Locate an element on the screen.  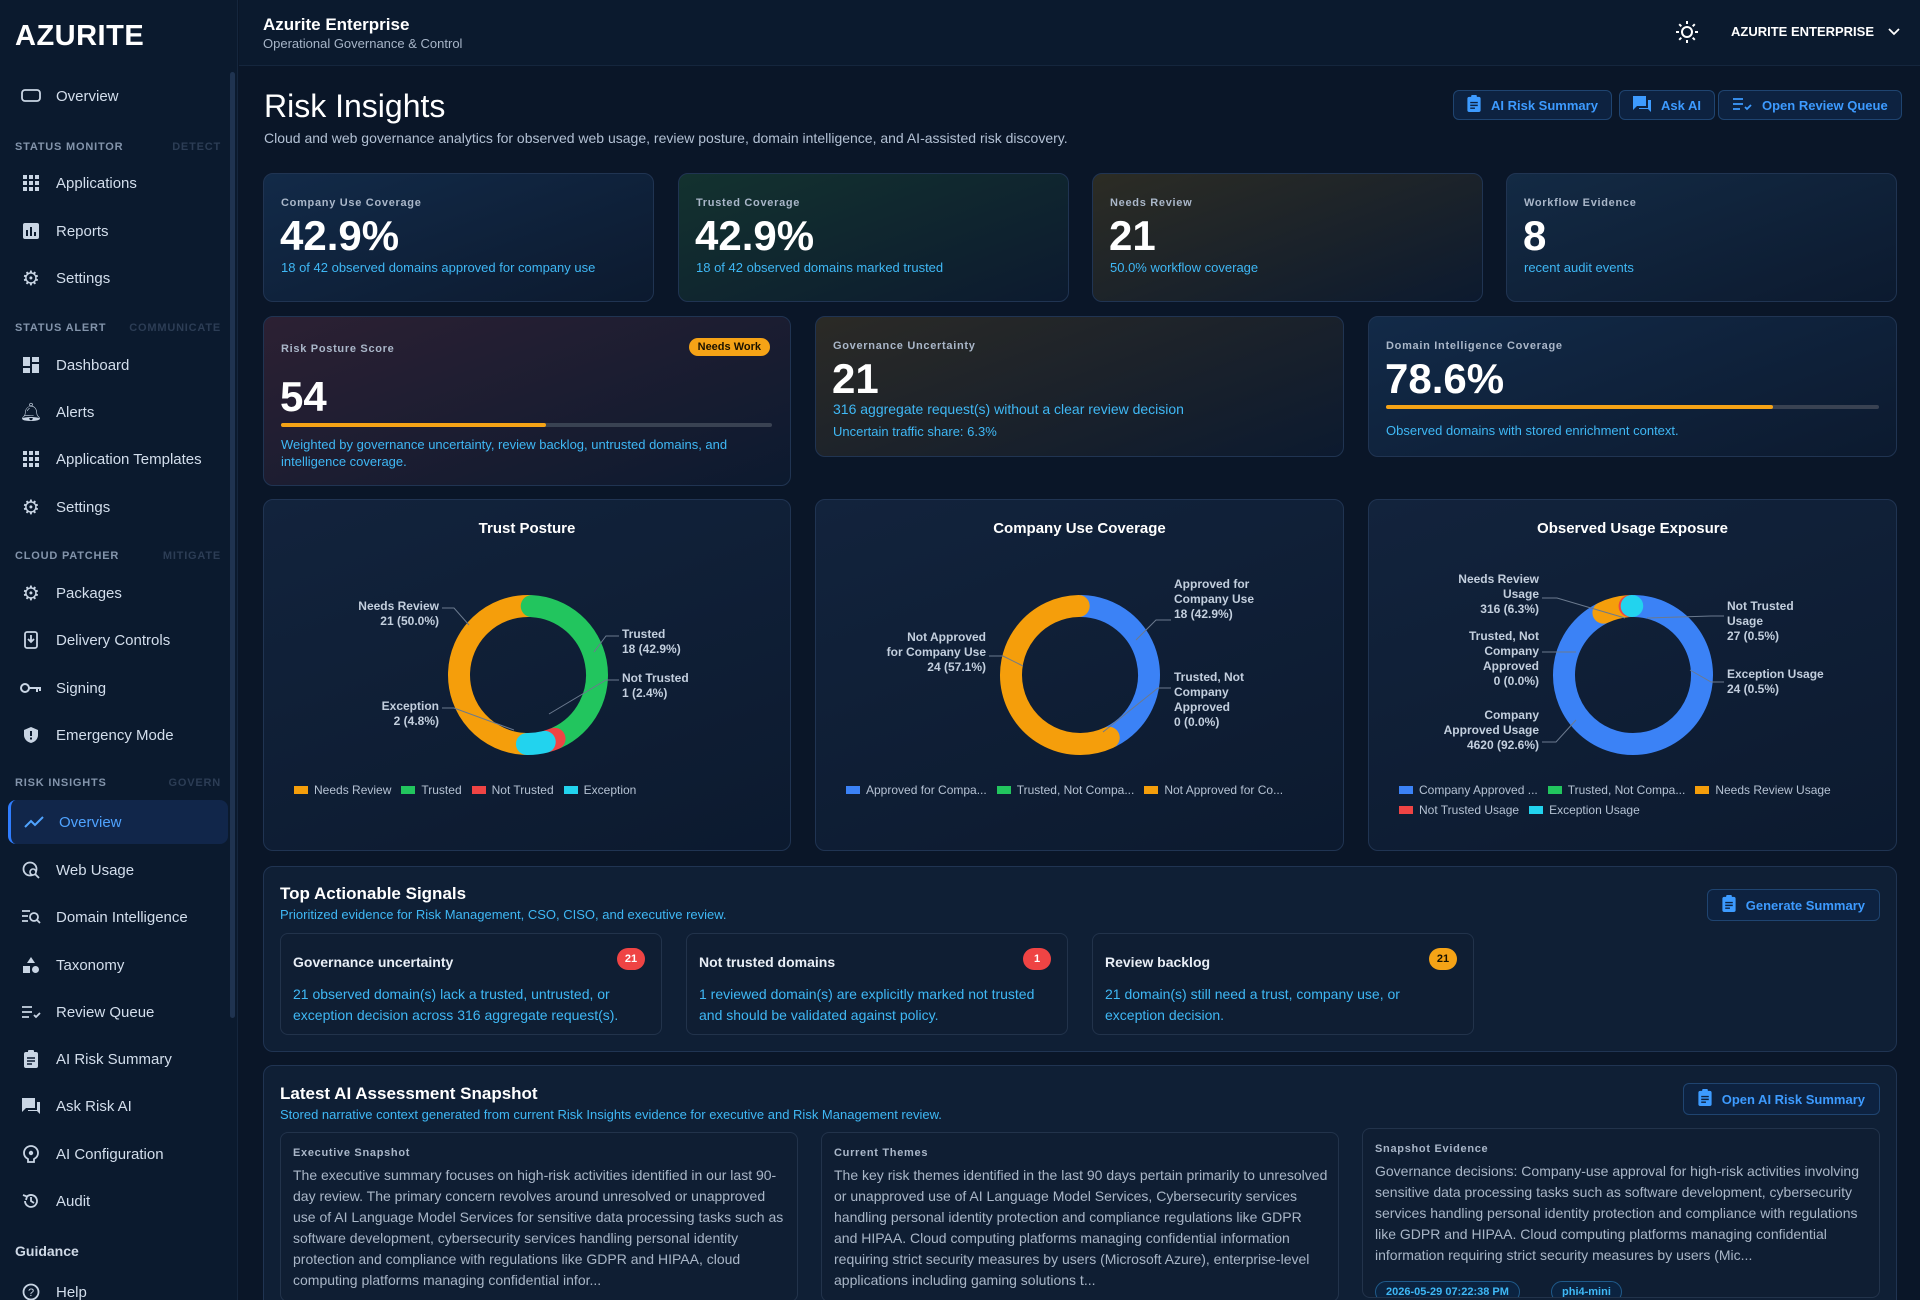
sidebar-item-ai-configuration: AI Configuration is located at coordinates (118, 1154).